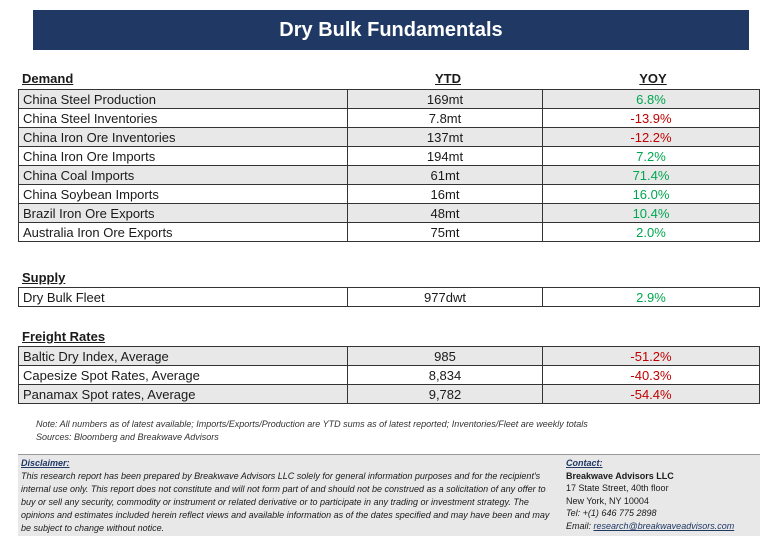 The width and height of the screenshot is (774, 546). What do you see at coordinates (445, 156) in the screenshot?
I see `row-ytd: 194mt` at bounding box center [445, 156].